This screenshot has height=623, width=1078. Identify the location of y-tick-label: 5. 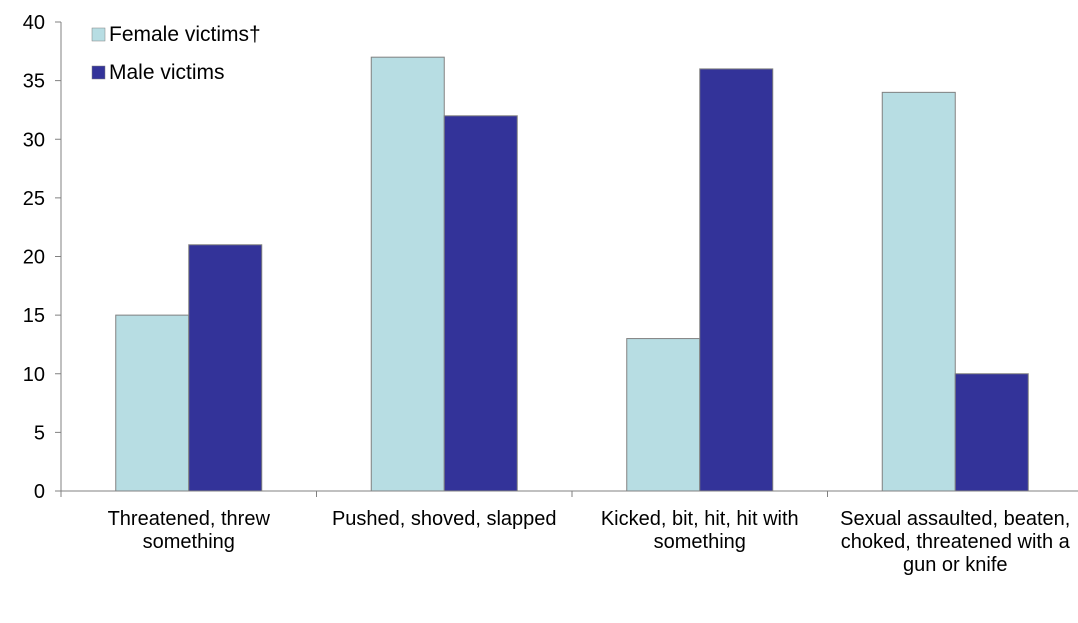
(39, 433).